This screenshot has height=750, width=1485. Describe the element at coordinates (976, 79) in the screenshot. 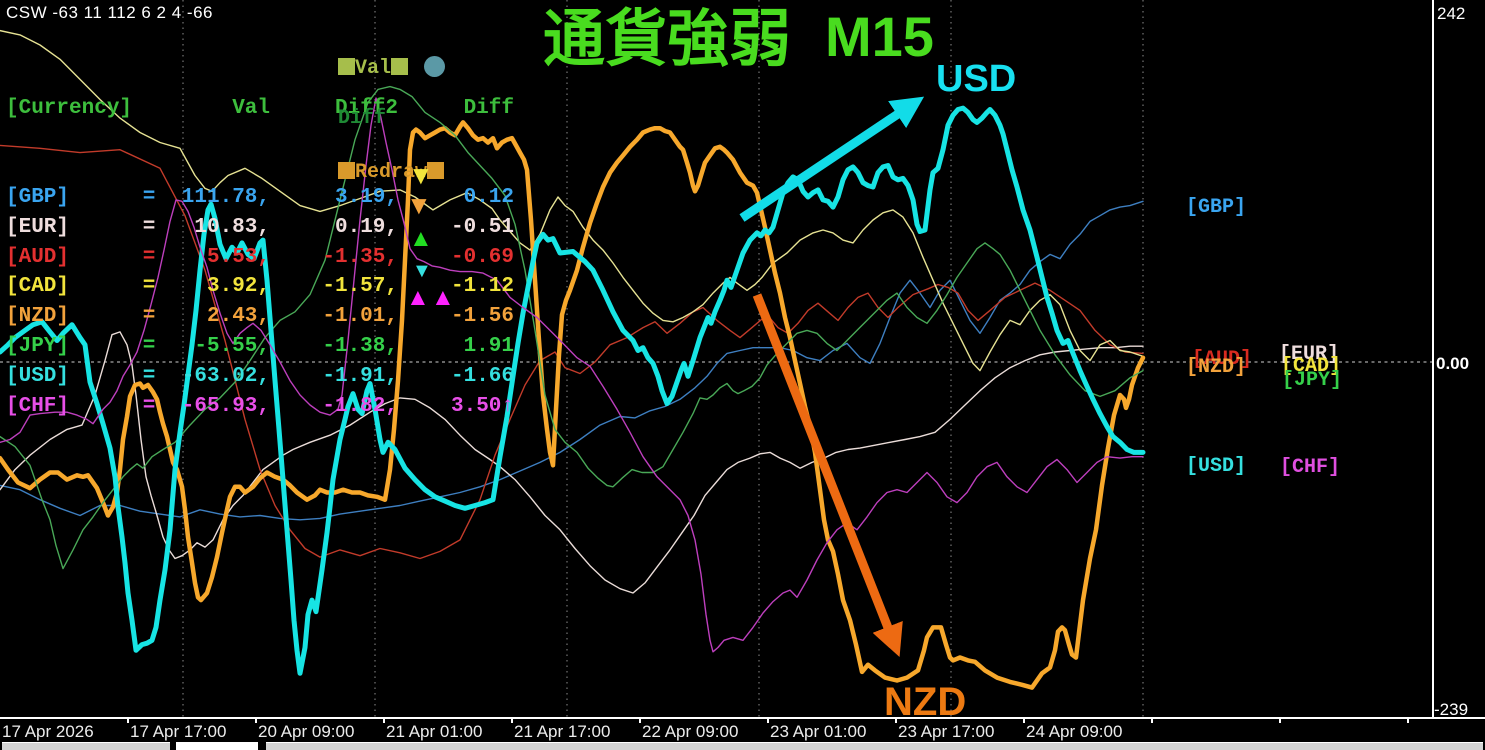

I see `usd-annotation-text: USD` at that location.